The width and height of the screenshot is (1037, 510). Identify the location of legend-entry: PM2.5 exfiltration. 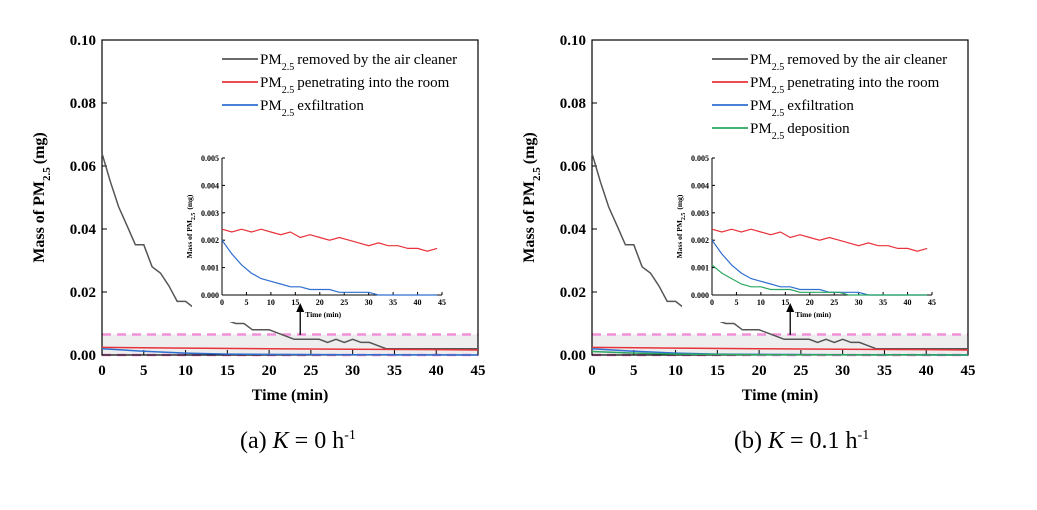
(802, 108).